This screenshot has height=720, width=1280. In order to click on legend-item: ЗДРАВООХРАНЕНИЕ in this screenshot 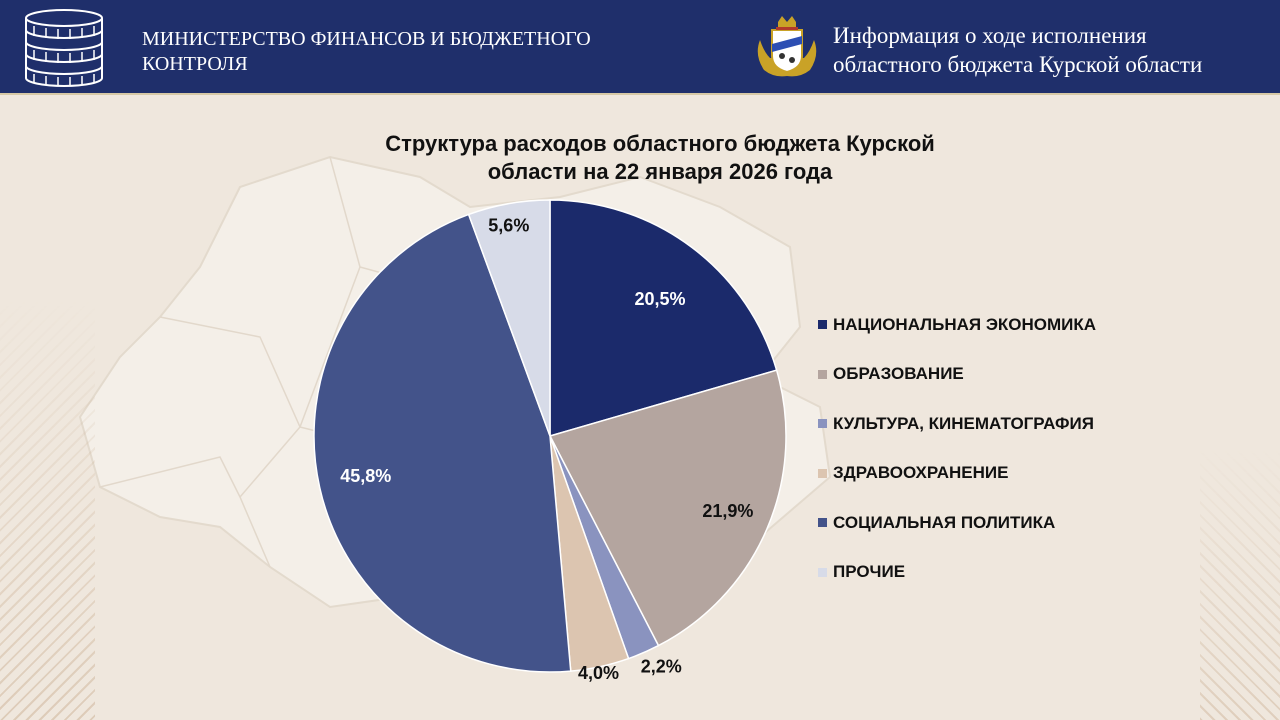, I will do `click(1038, 474)`.